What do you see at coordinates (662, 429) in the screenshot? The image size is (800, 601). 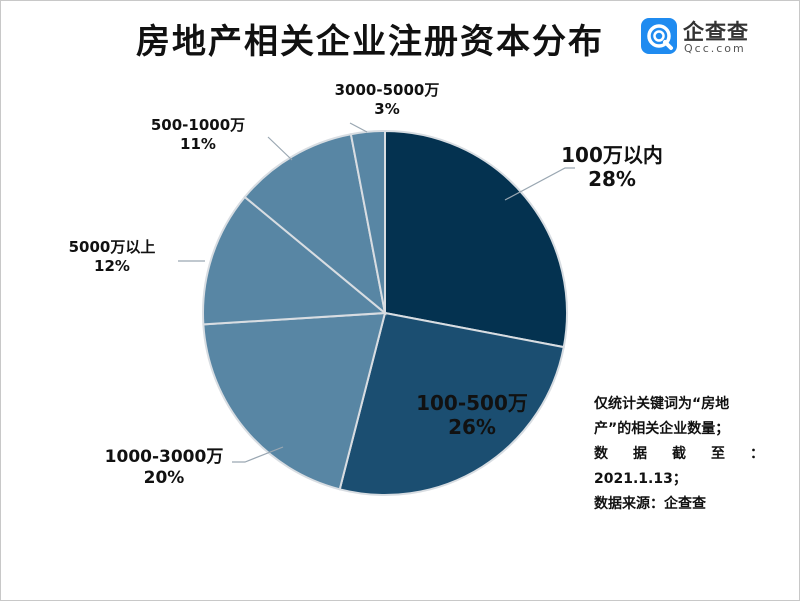 I see `footnote-line: 产”的相关企业数量；` at bounding box center [662, 429].